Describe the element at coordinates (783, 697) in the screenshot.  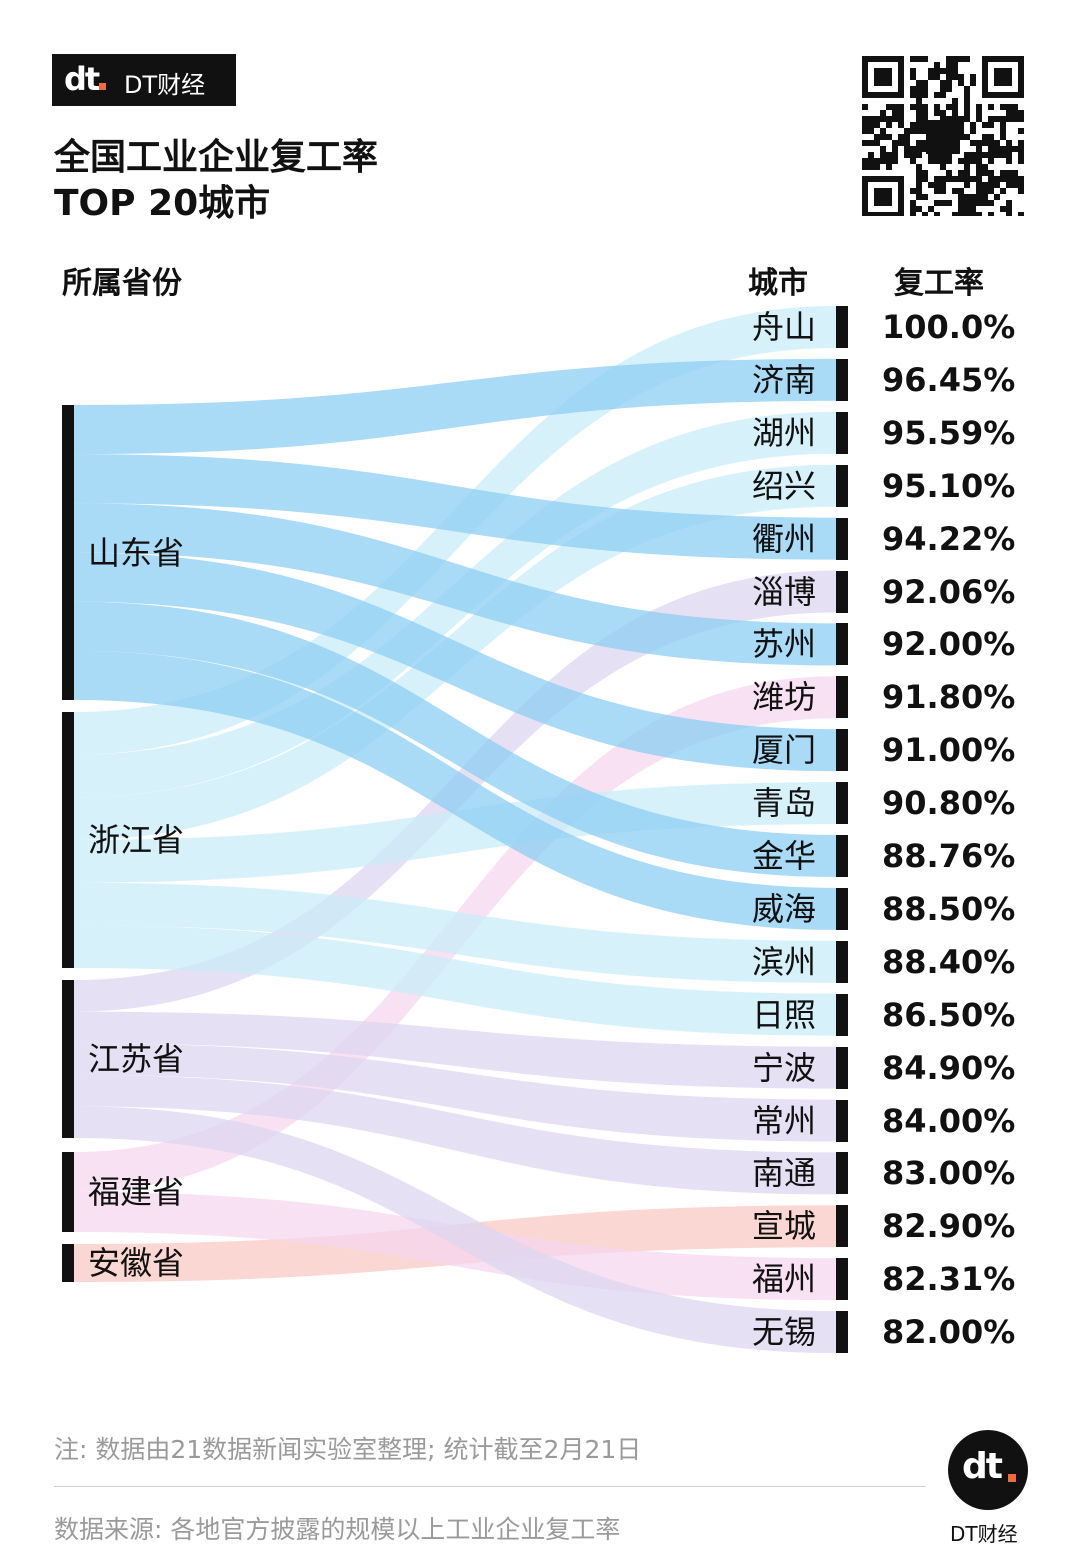
I see `city-label: 潍坊` at that location.